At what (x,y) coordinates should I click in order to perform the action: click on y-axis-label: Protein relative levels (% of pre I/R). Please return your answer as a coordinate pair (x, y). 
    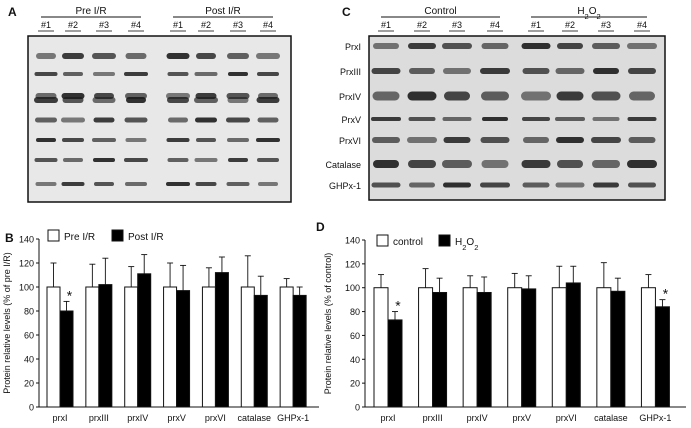
    Looking at the image, I should click on (7, 323).